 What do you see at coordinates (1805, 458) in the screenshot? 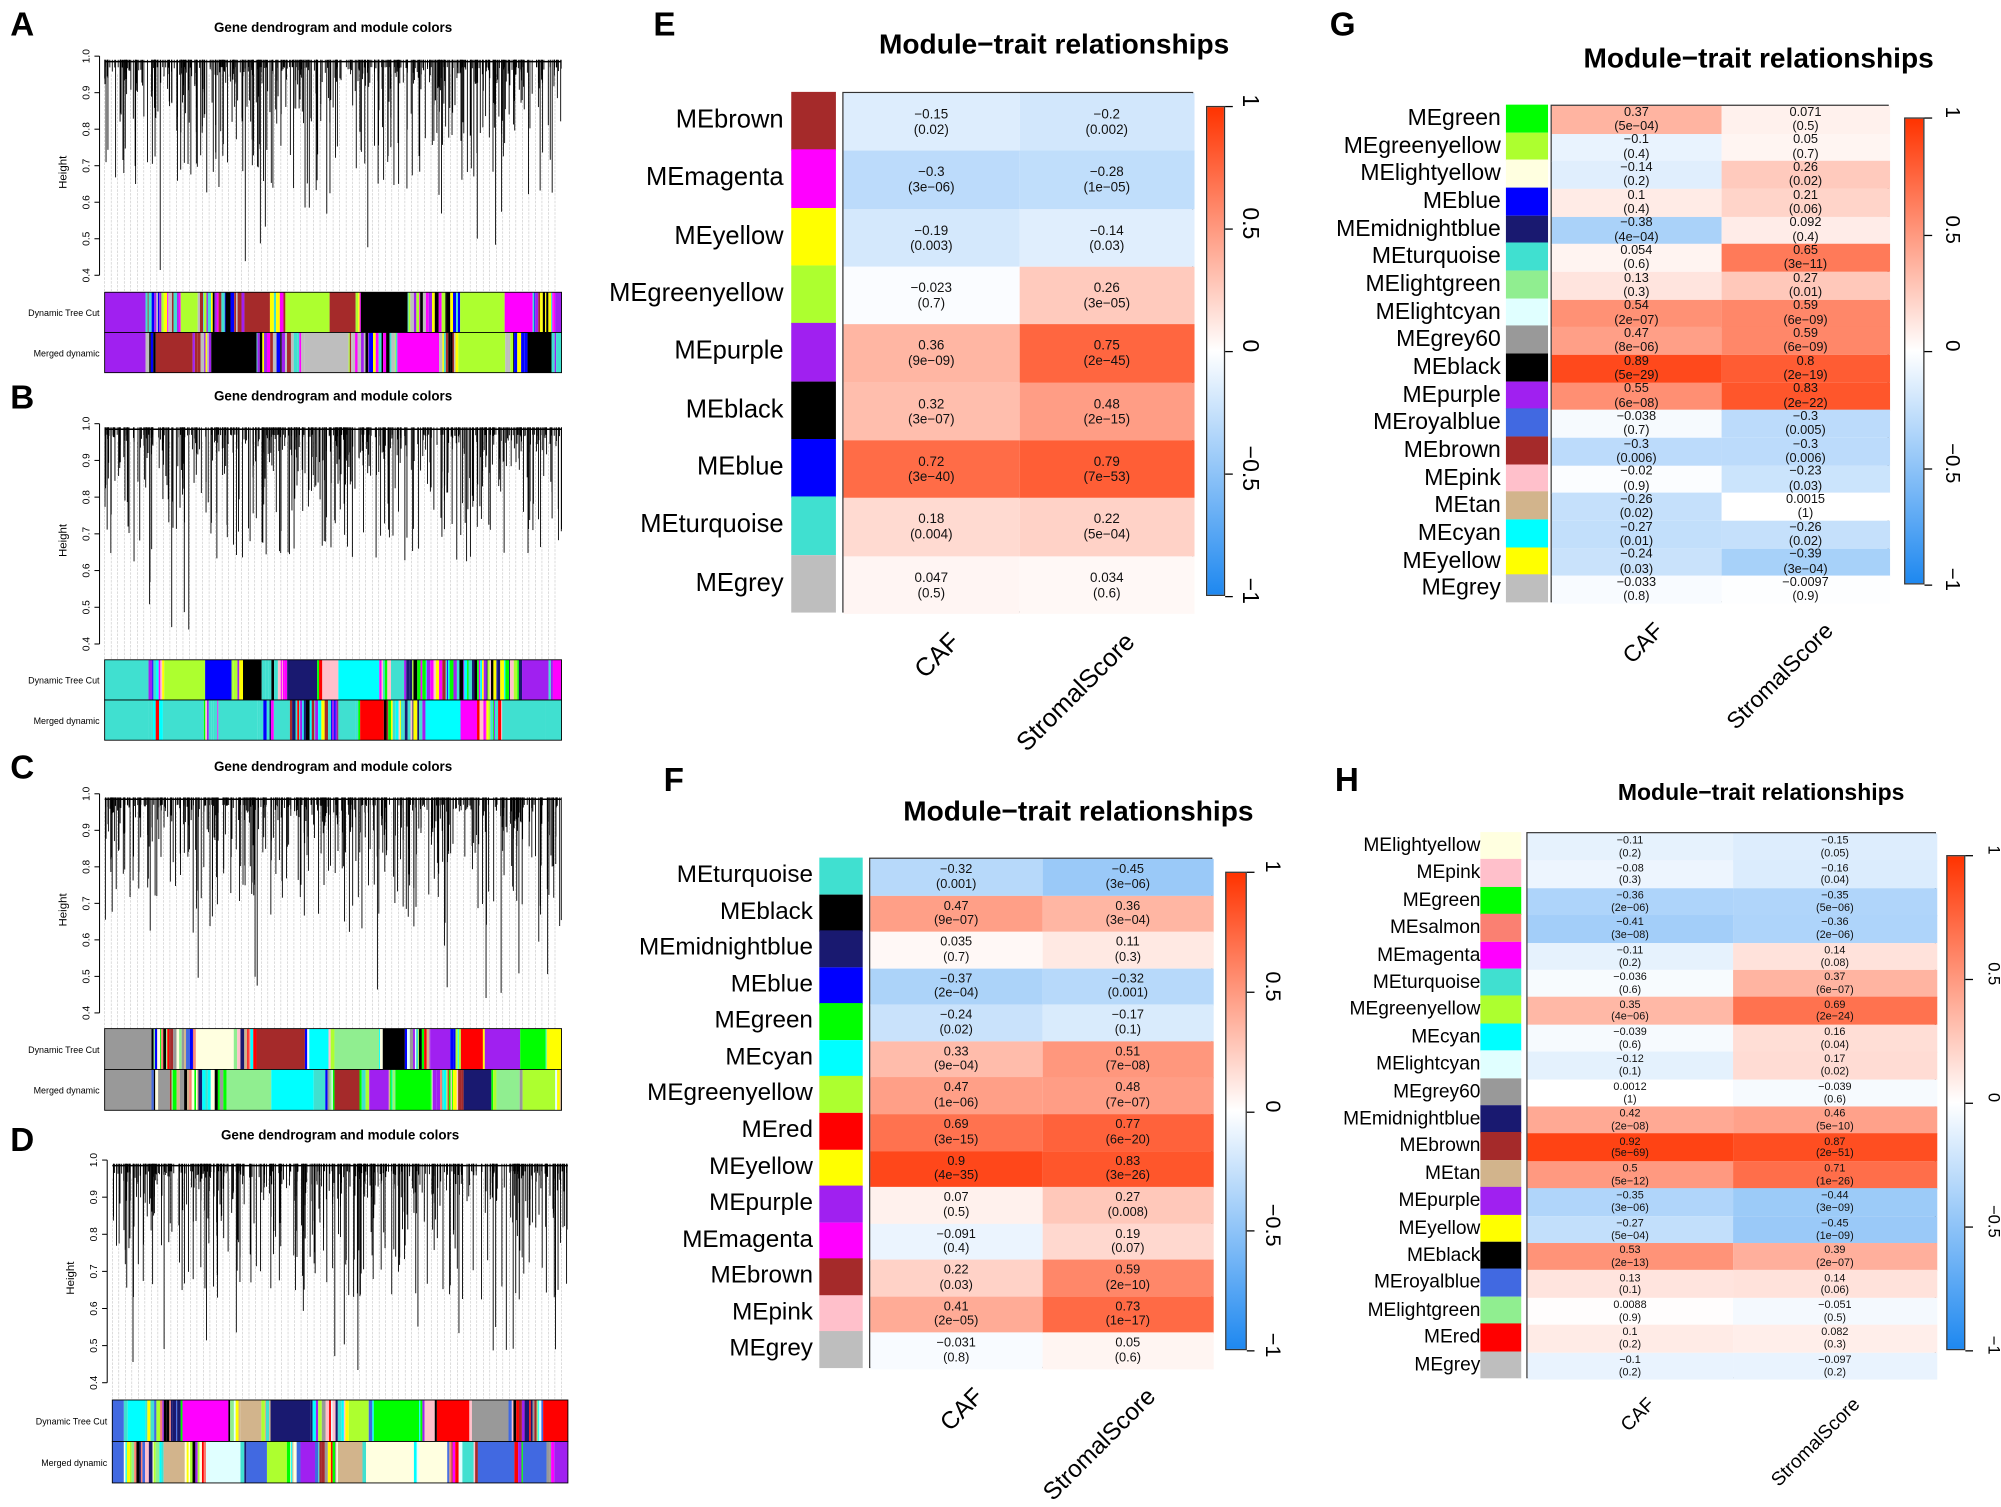
I see `p-value: (0.006)` at bounding box center [1805, 458].